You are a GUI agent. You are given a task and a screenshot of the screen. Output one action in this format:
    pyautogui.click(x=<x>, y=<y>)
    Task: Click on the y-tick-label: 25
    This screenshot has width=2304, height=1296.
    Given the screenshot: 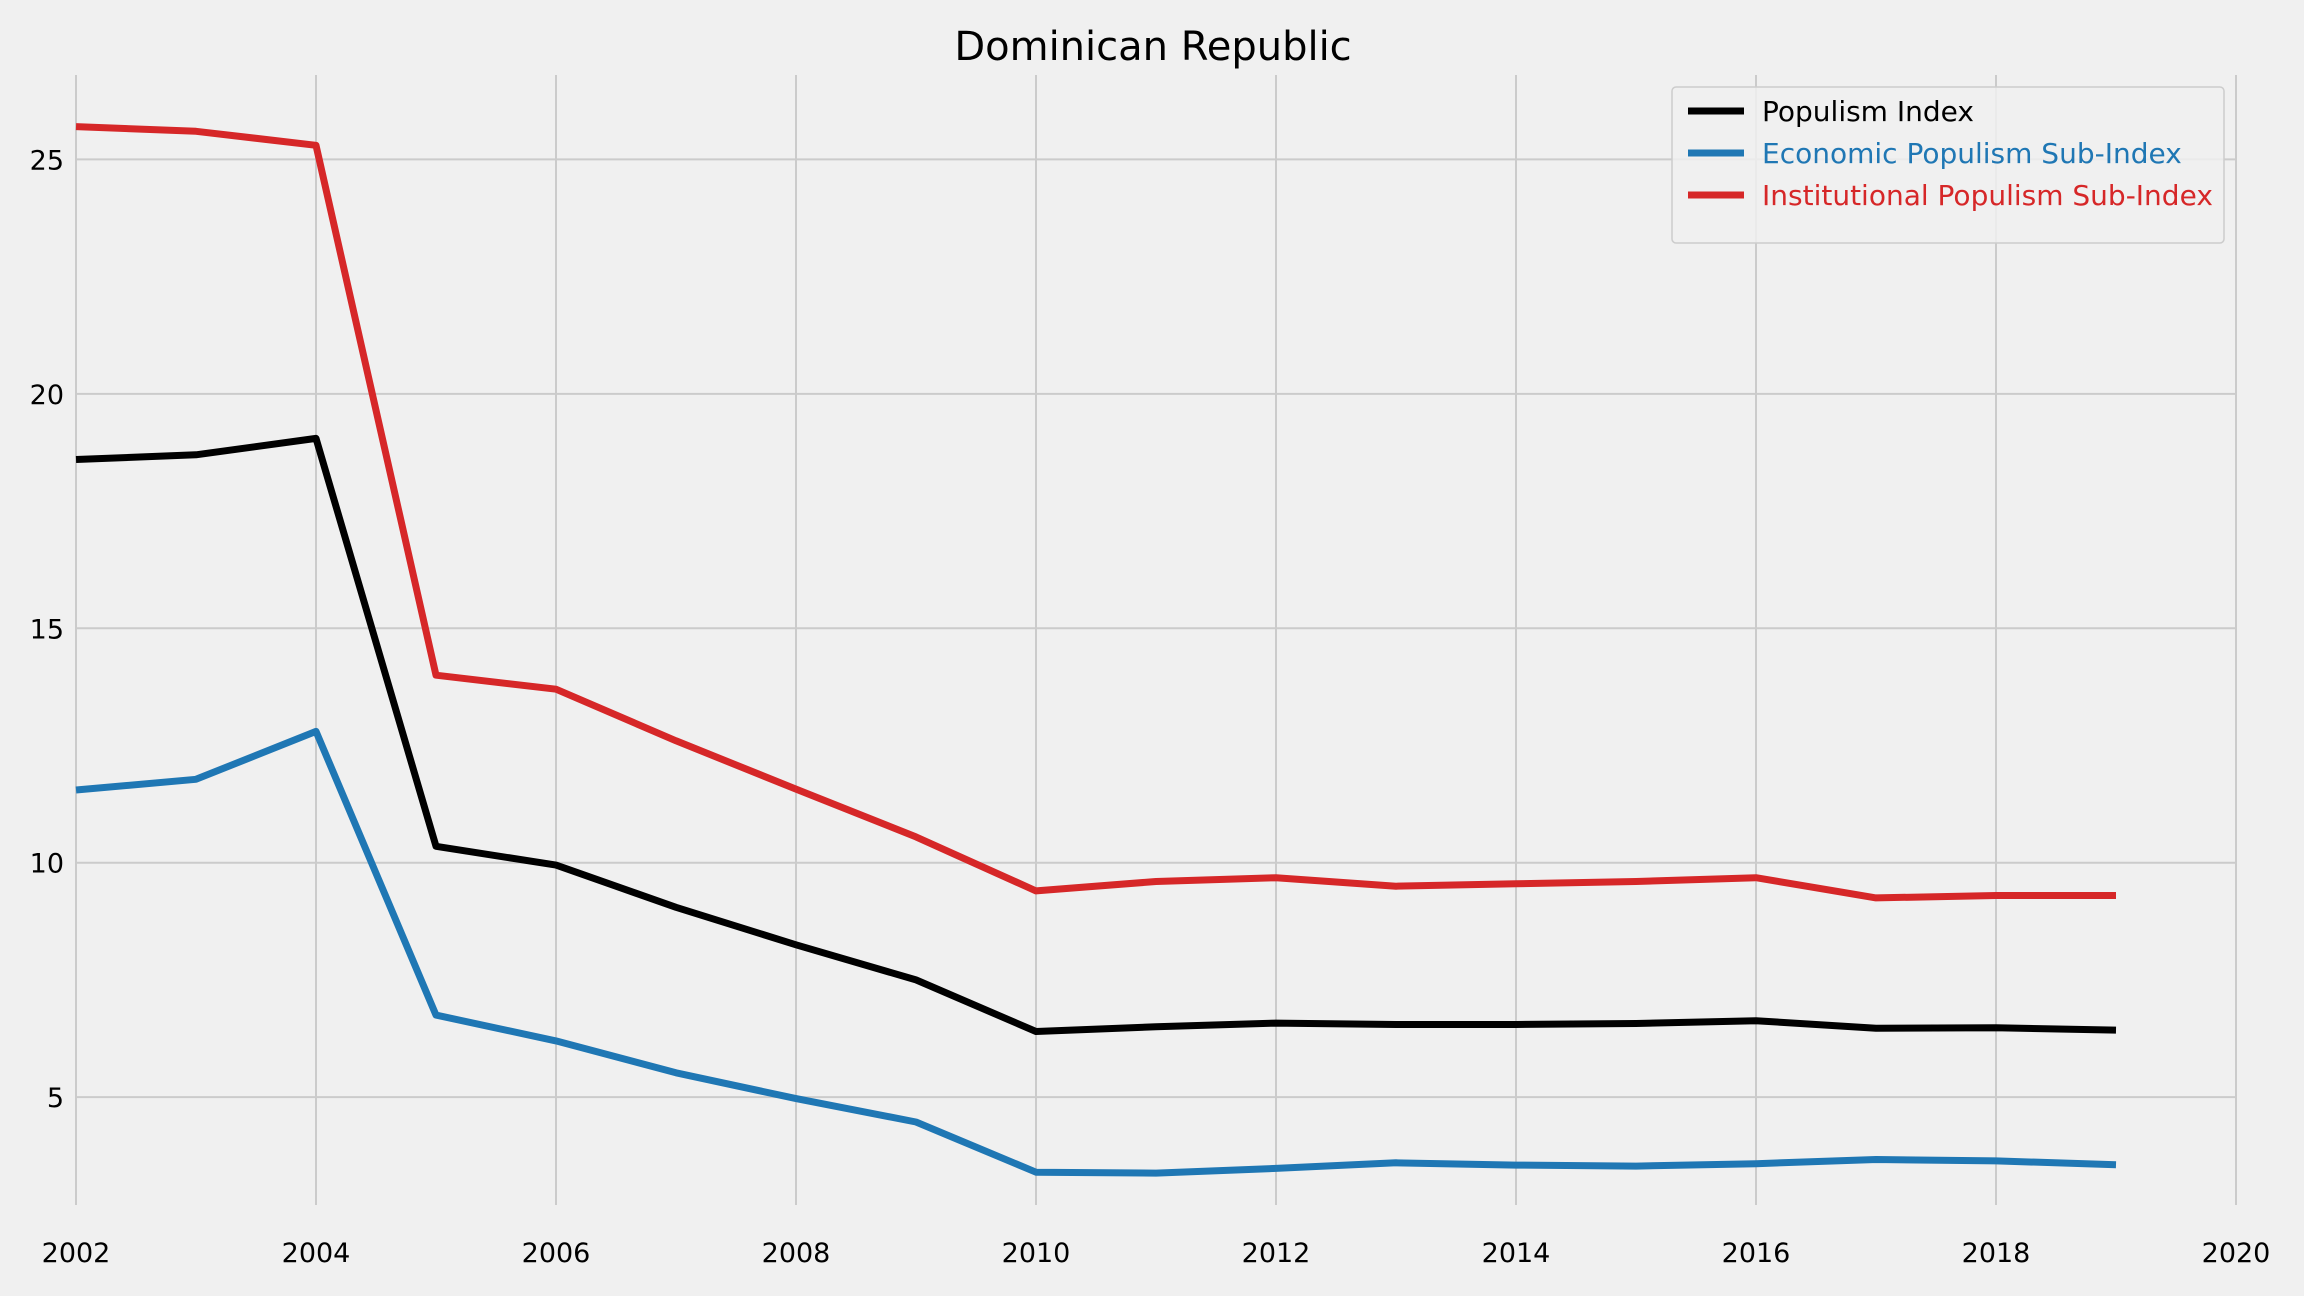 What is the action you would take?
    pyautogui.click(x=47, y=160)
    